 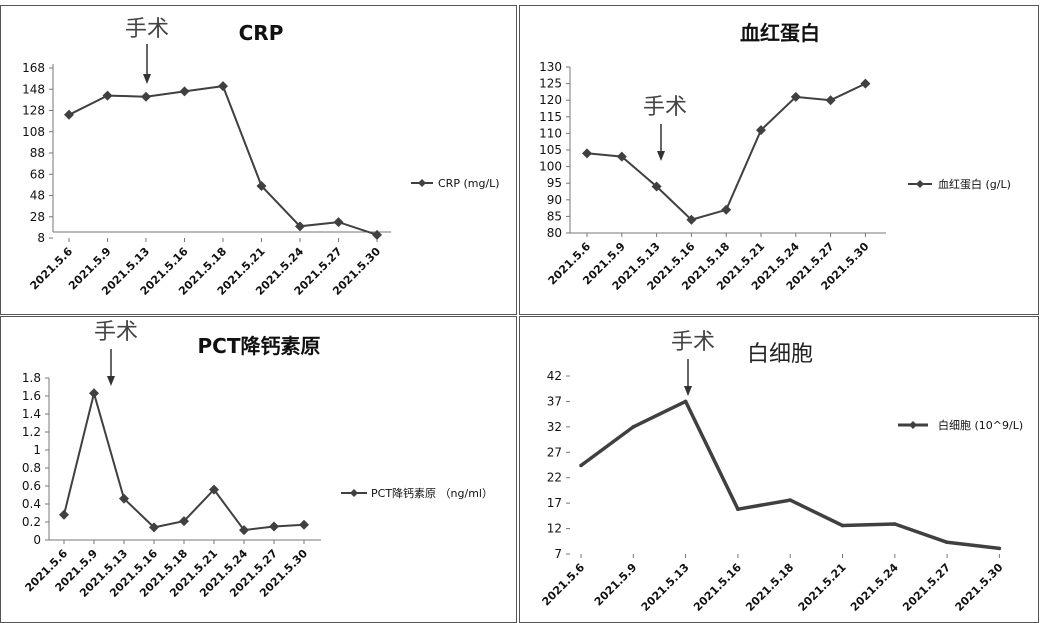 What do you see at coordinates (979, 587) in the screenshot?
I see `x-tick-label: 2021.5.30` at bounding box center [979, 587].